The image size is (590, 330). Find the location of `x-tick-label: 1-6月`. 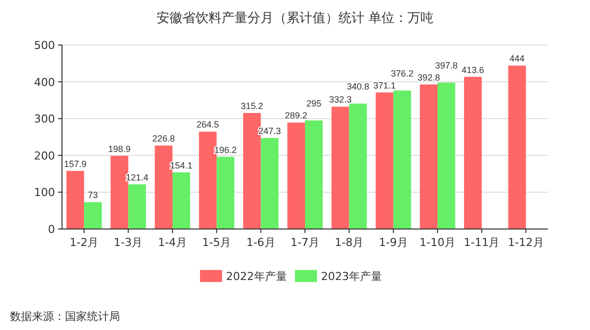

x-tick-label: 1-6月 is located at coordinates (261, 242).